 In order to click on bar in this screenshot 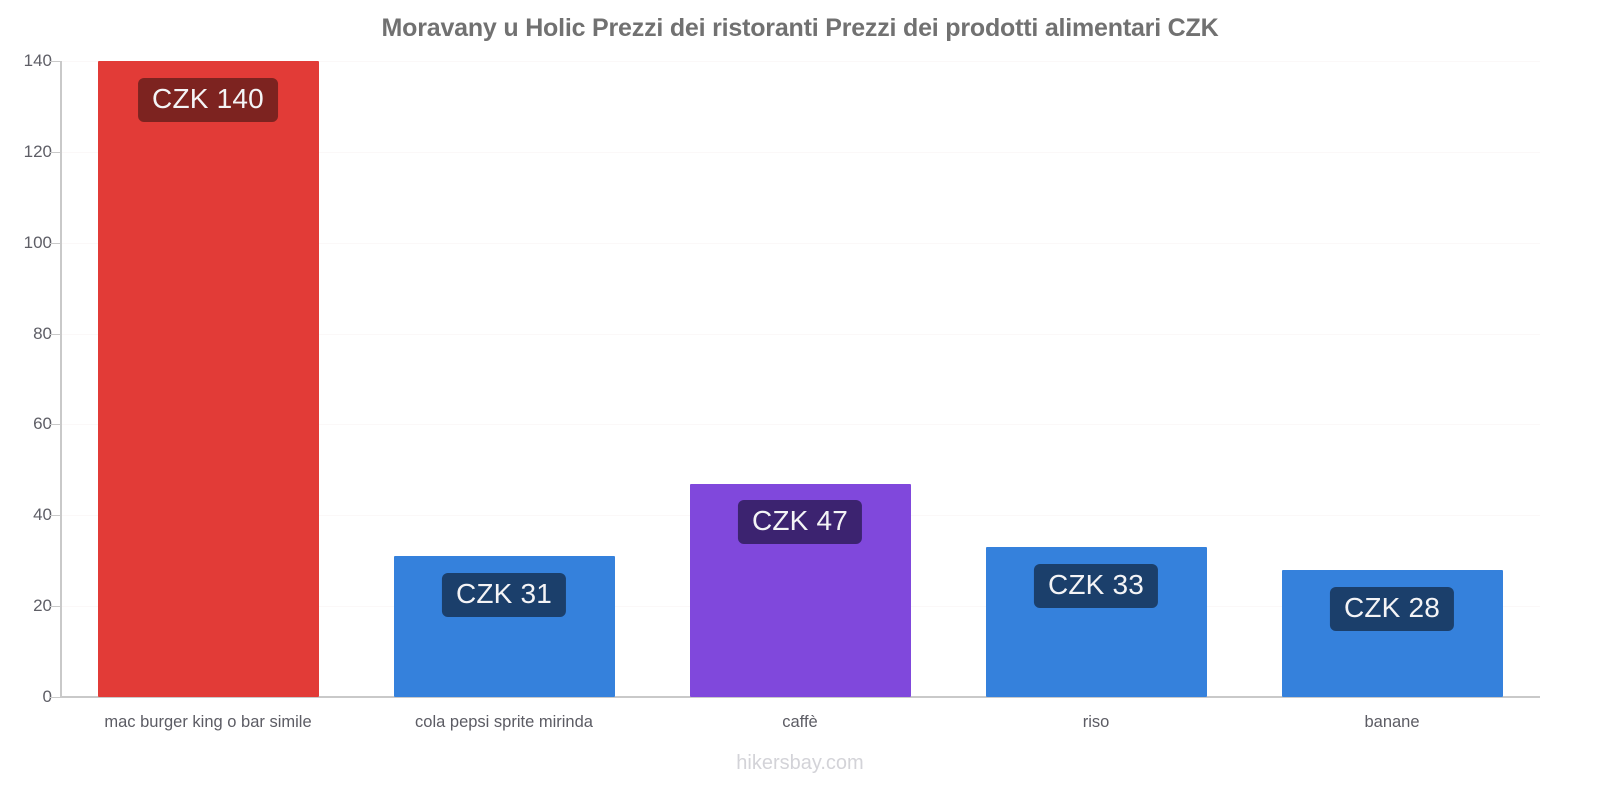, I will do `click(208, 379)`.